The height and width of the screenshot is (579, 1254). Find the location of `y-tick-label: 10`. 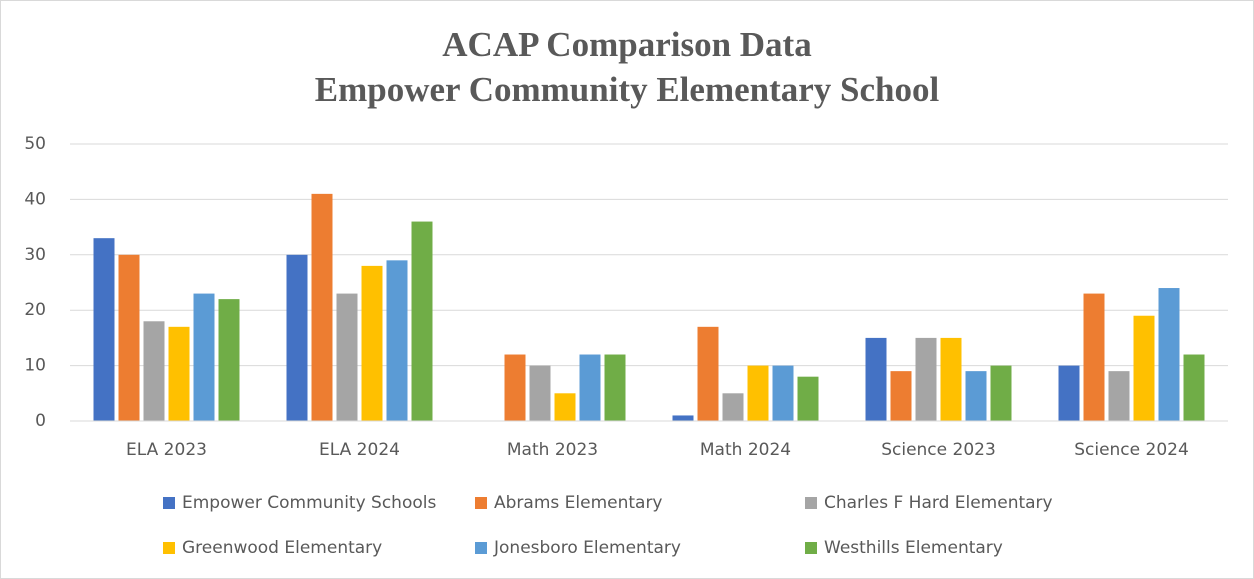

y-tick-label: 10 is located at coordinates (35, 366).